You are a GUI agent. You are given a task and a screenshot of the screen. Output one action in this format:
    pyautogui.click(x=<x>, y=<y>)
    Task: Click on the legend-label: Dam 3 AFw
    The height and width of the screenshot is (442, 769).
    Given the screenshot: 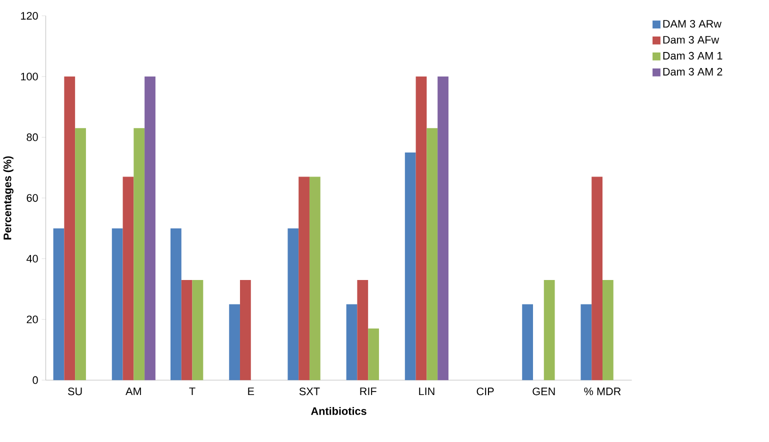 What is the action you would take?
    pyautogui.click(x=691, y=40)
    